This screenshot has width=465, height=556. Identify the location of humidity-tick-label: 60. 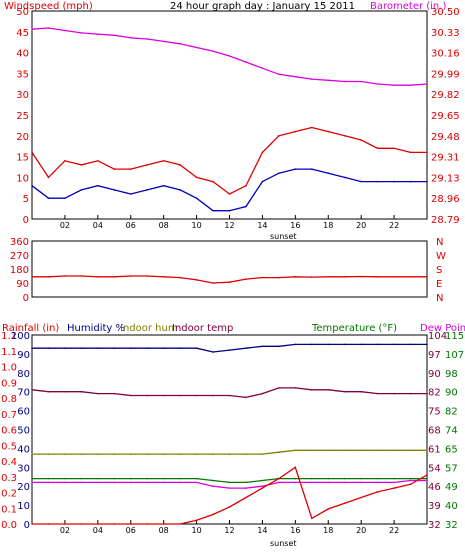
(23, 412).